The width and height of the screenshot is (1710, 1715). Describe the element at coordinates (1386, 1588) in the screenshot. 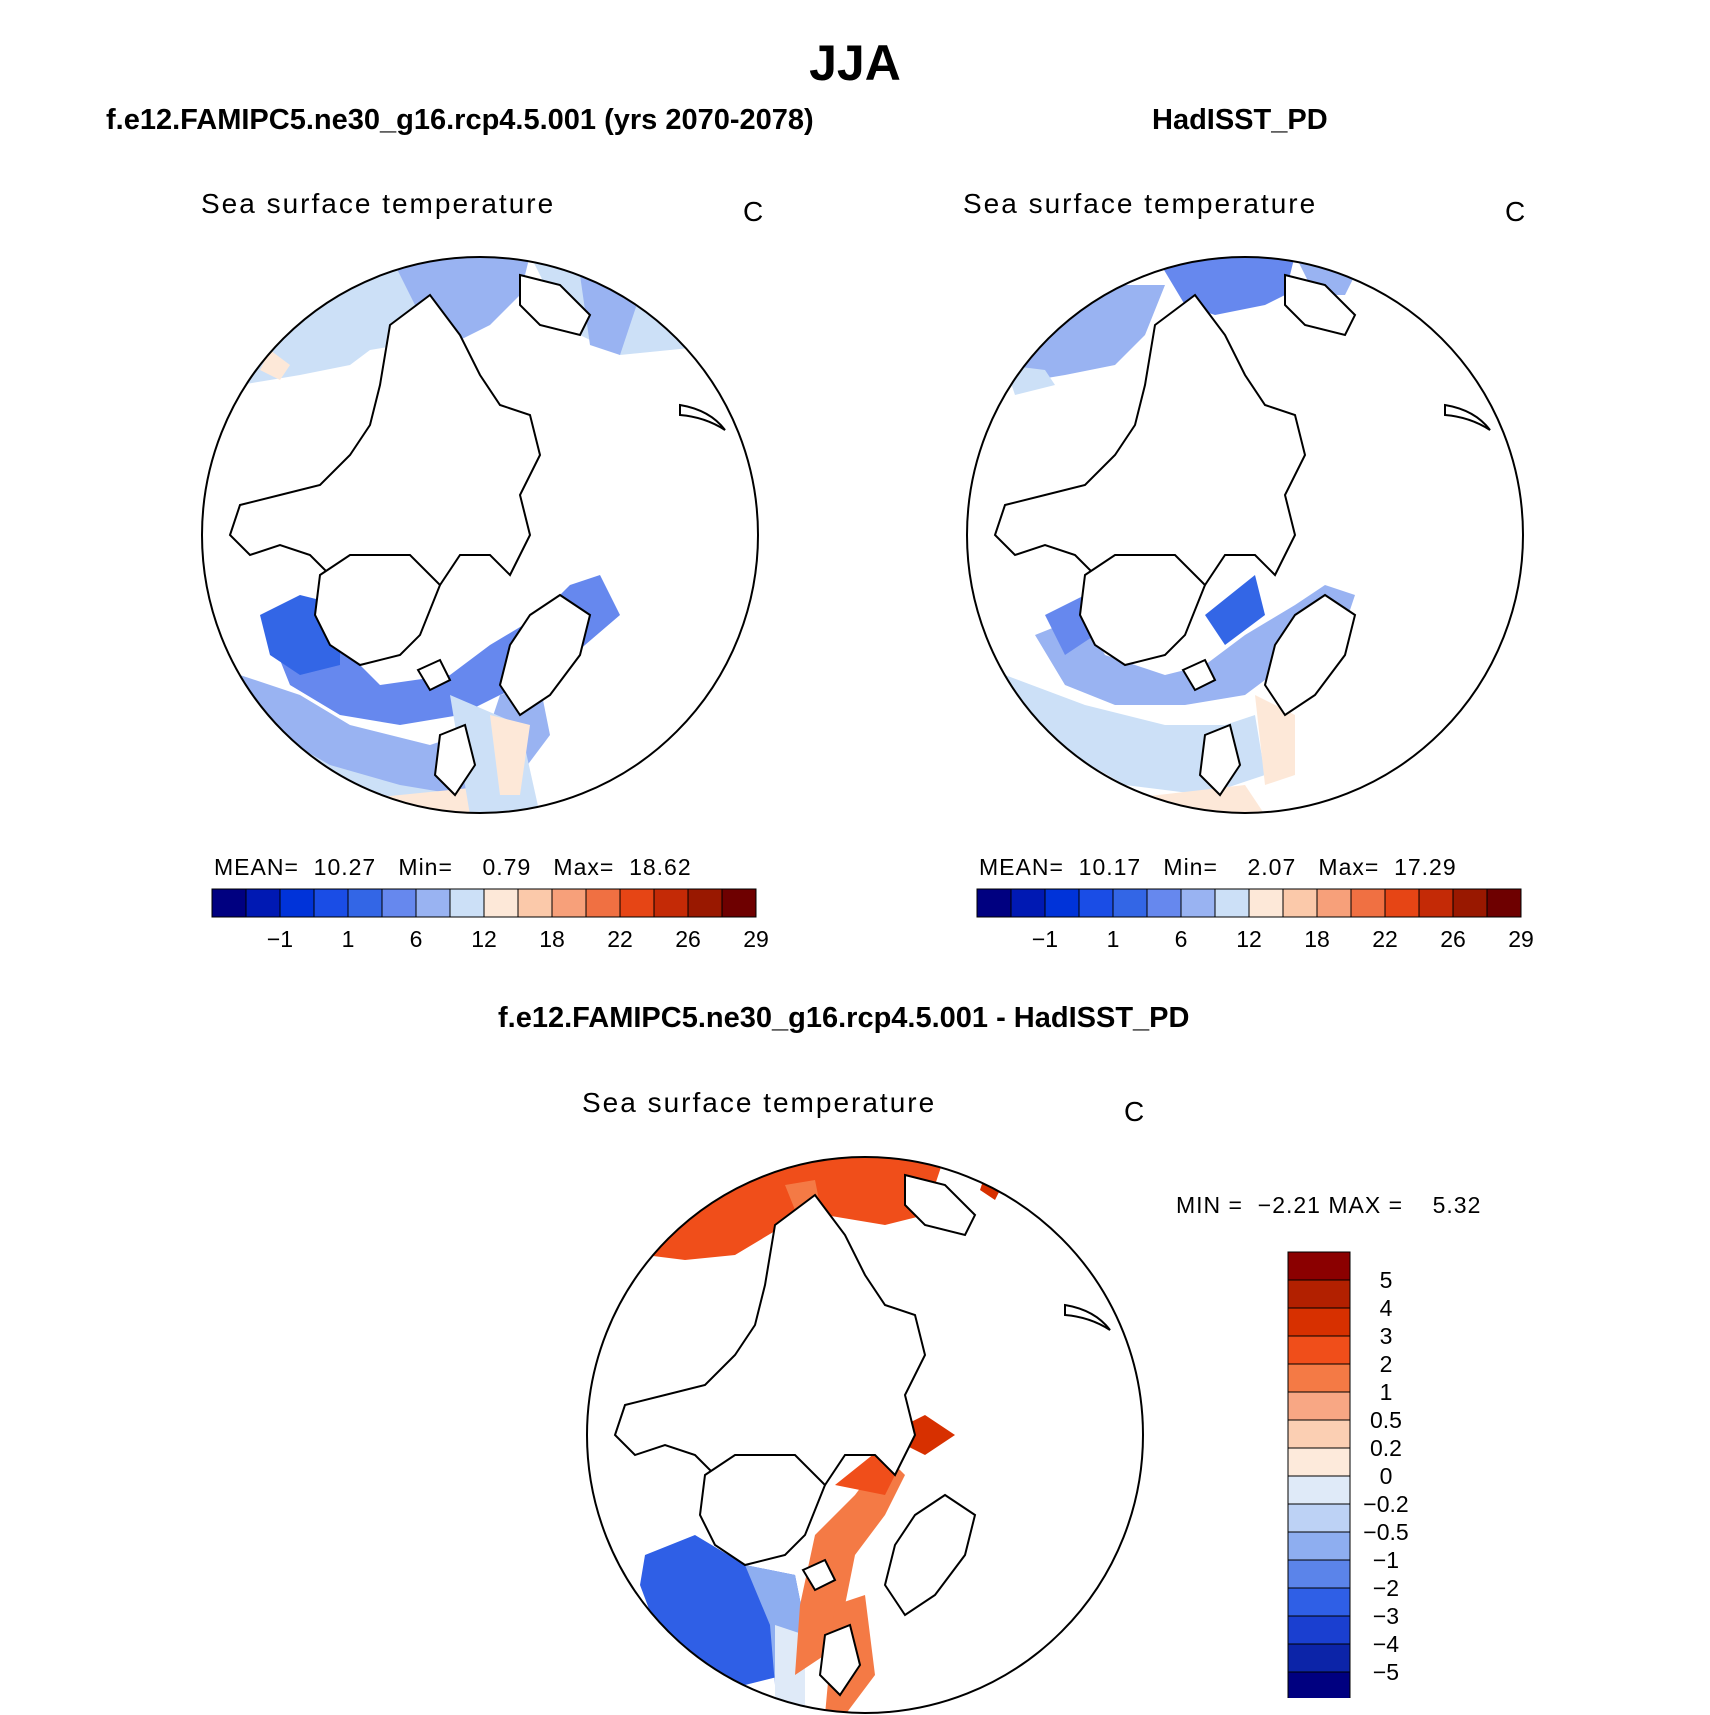

I see `colorbar-tick-label: −2` at that location.